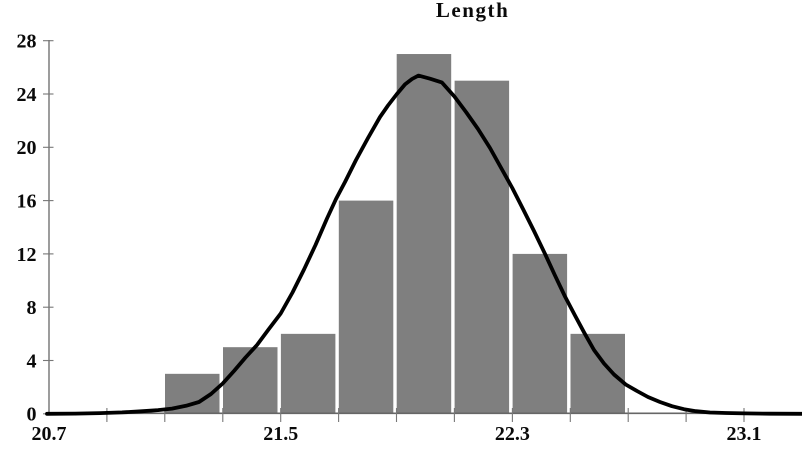 The image size is (802, 452). Describe the element at coordinates (27, 95) in the screenshot. I see `svg-text: 24` at that location.